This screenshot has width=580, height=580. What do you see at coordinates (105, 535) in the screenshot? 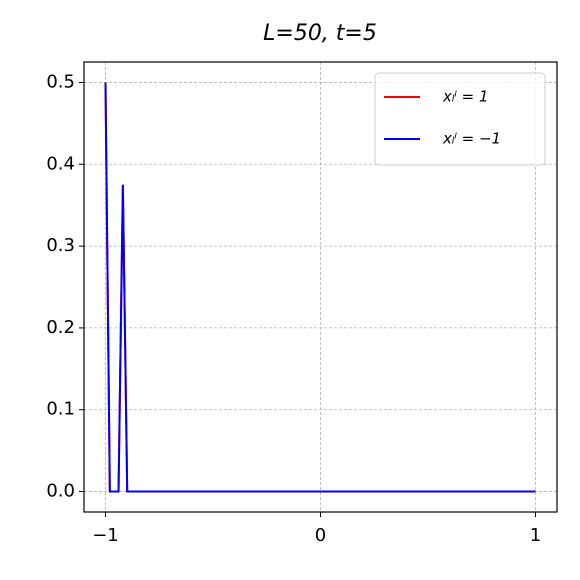
I see `x-tick-label: −1` at bounding box center [105, 535].